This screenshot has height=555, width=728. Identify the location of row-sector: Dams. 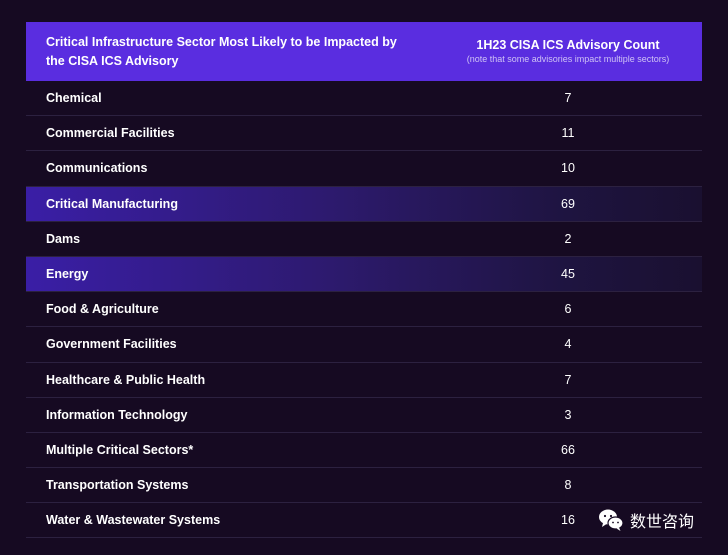
(63, 238).